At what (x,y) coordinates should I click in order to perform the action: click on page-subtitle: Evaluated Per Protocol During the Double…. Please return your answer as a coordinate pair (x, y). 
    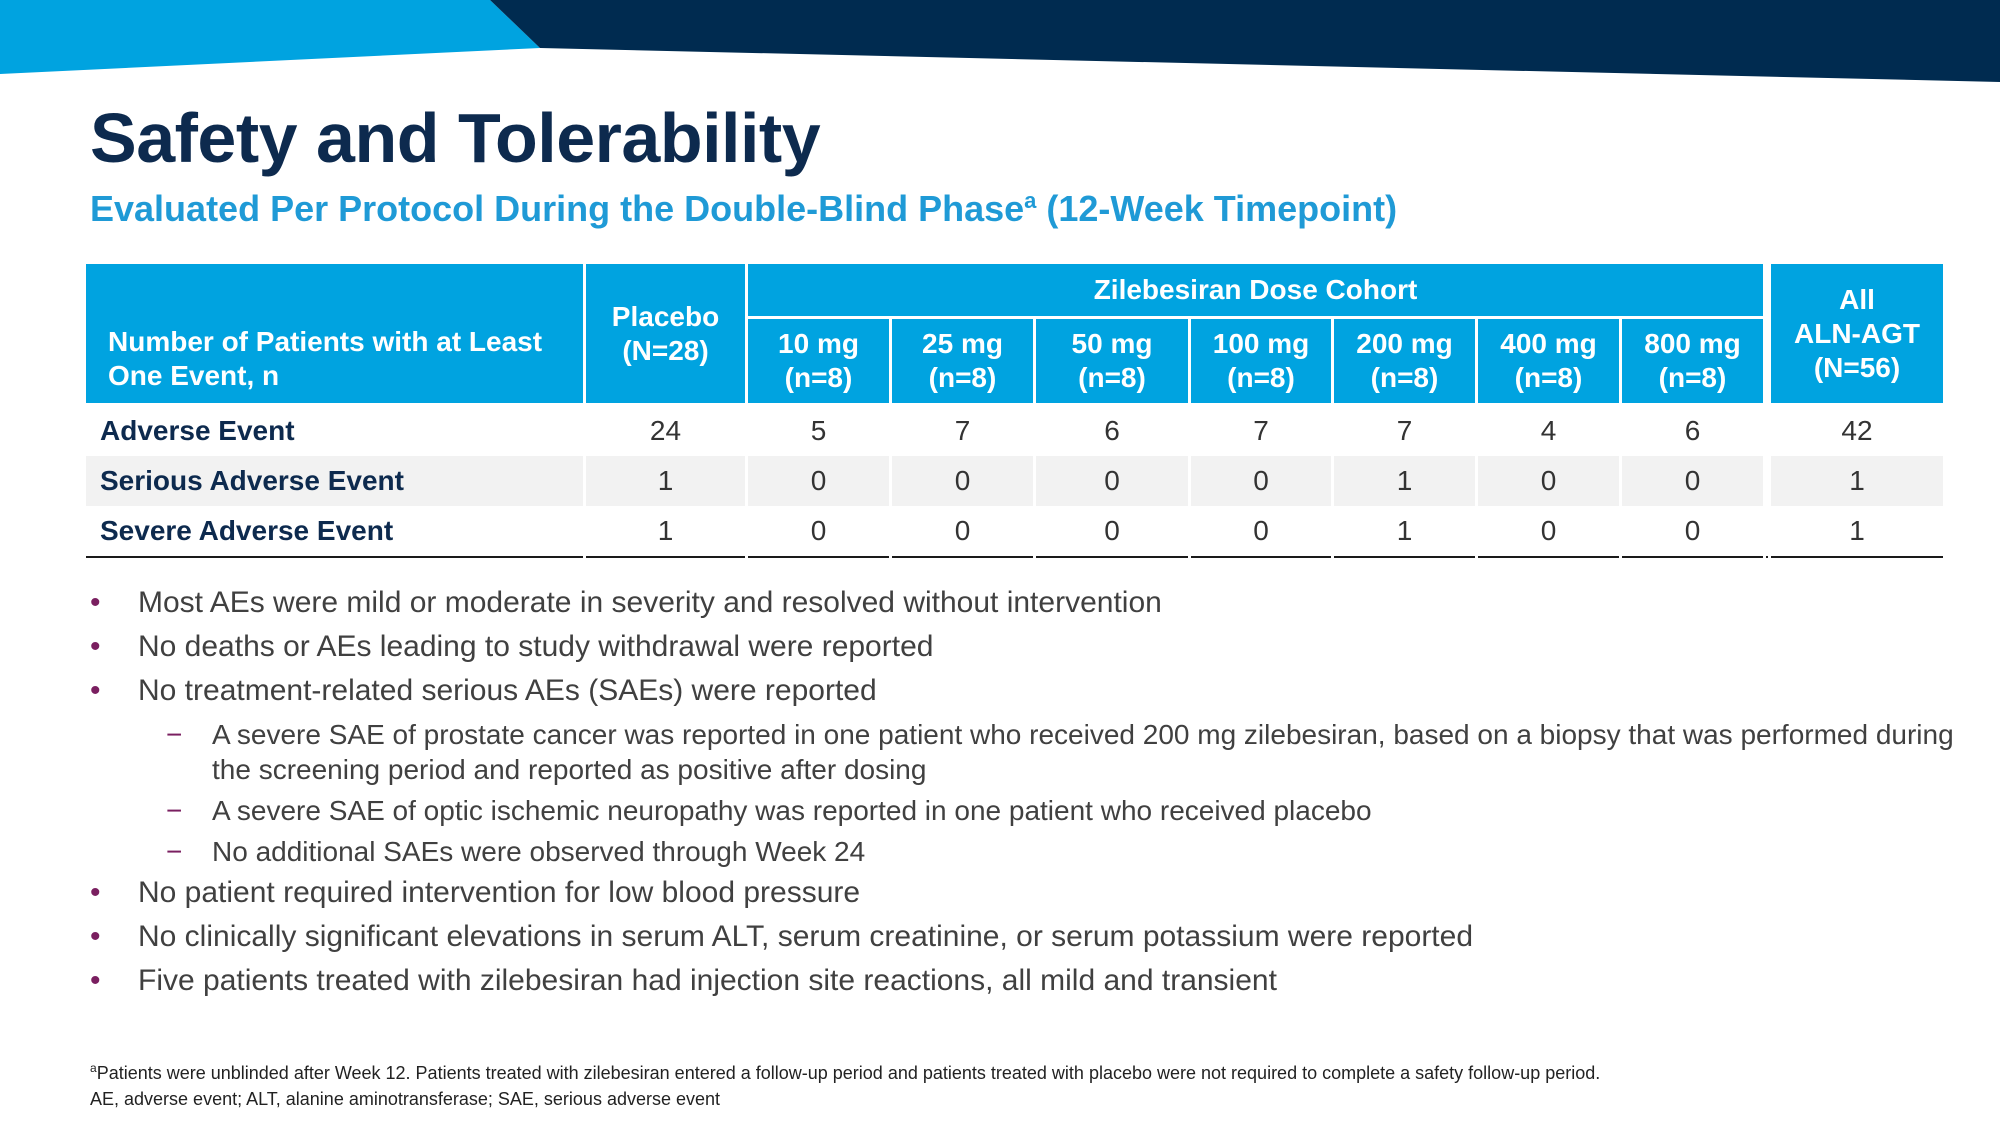
    Looking at the image, I should click on (743, 209).